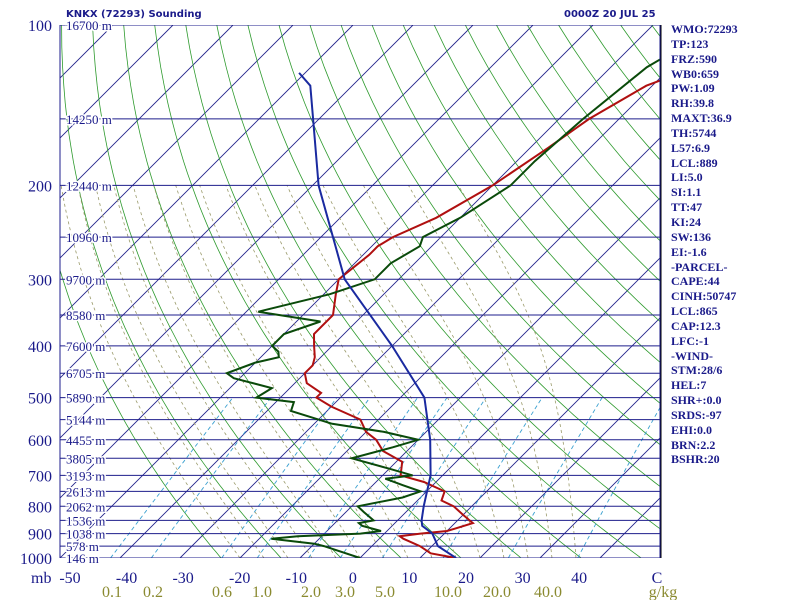 The width and height of the screenshot is (800, 600). I want to click on temperature-tick-label: 10, so click(409, 578).